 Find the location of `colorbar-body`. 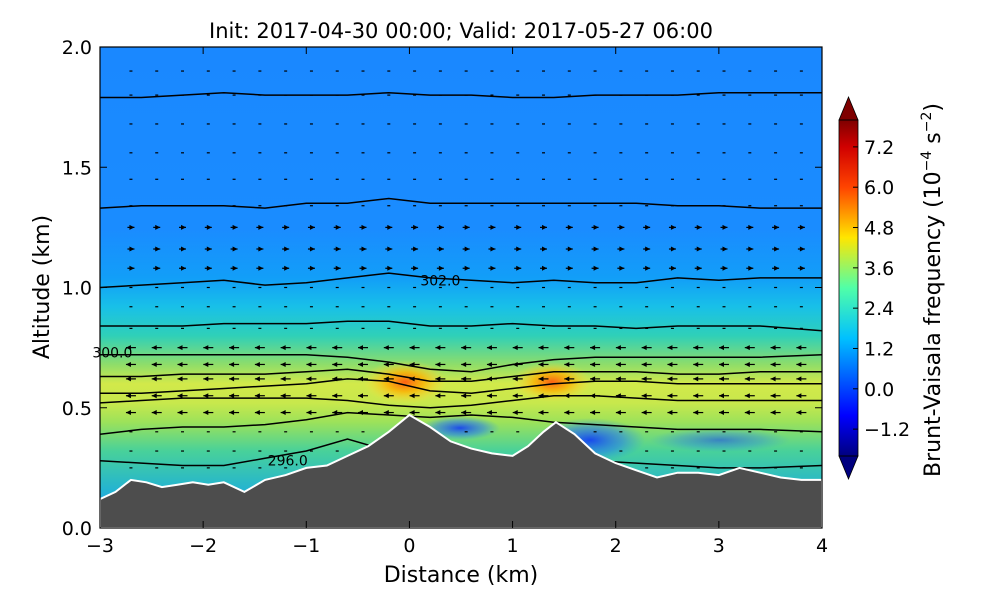

colorbar-body is located at coordinates (848, 288).